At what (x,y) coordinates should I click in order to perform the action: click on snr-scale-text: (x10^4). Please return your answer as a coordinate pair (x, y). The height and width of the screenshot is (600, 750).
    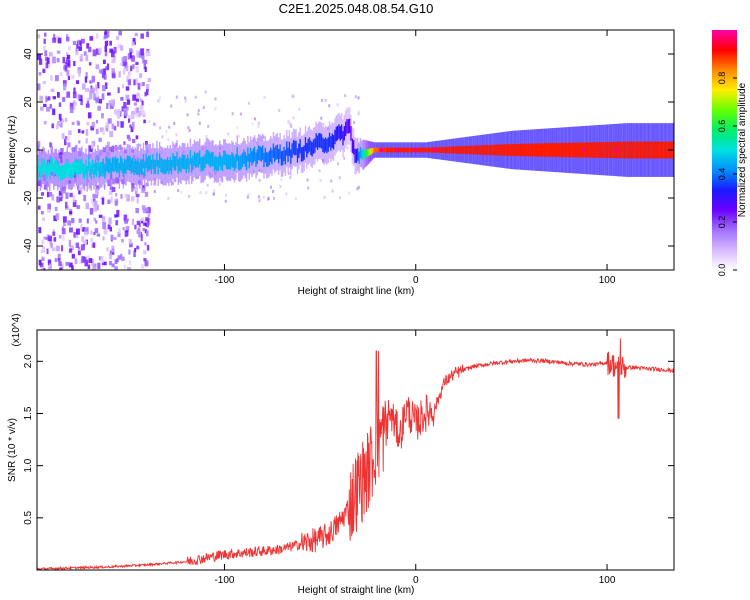
    Looking at the image, I should click on (16, 329).